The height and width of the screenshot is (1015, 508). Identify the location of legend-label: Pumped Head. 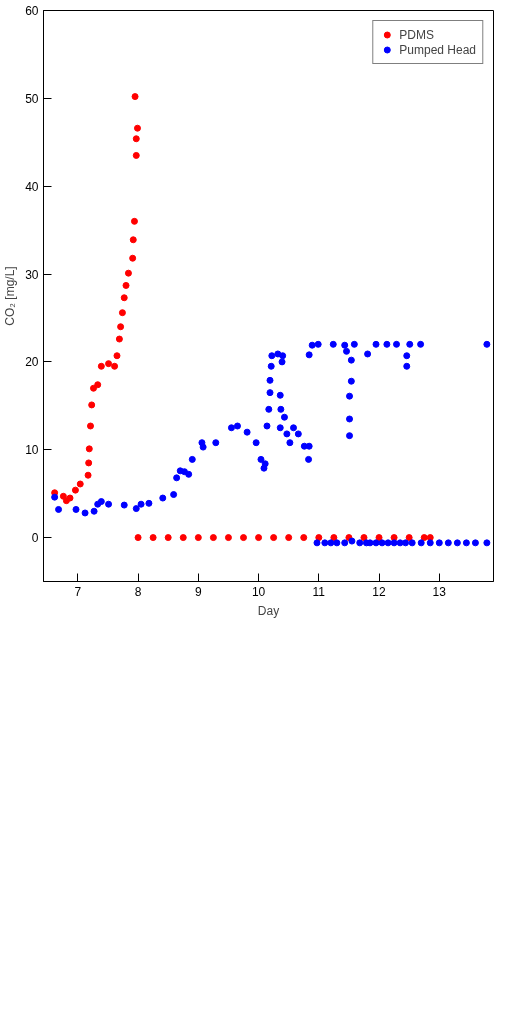
(437, 49).